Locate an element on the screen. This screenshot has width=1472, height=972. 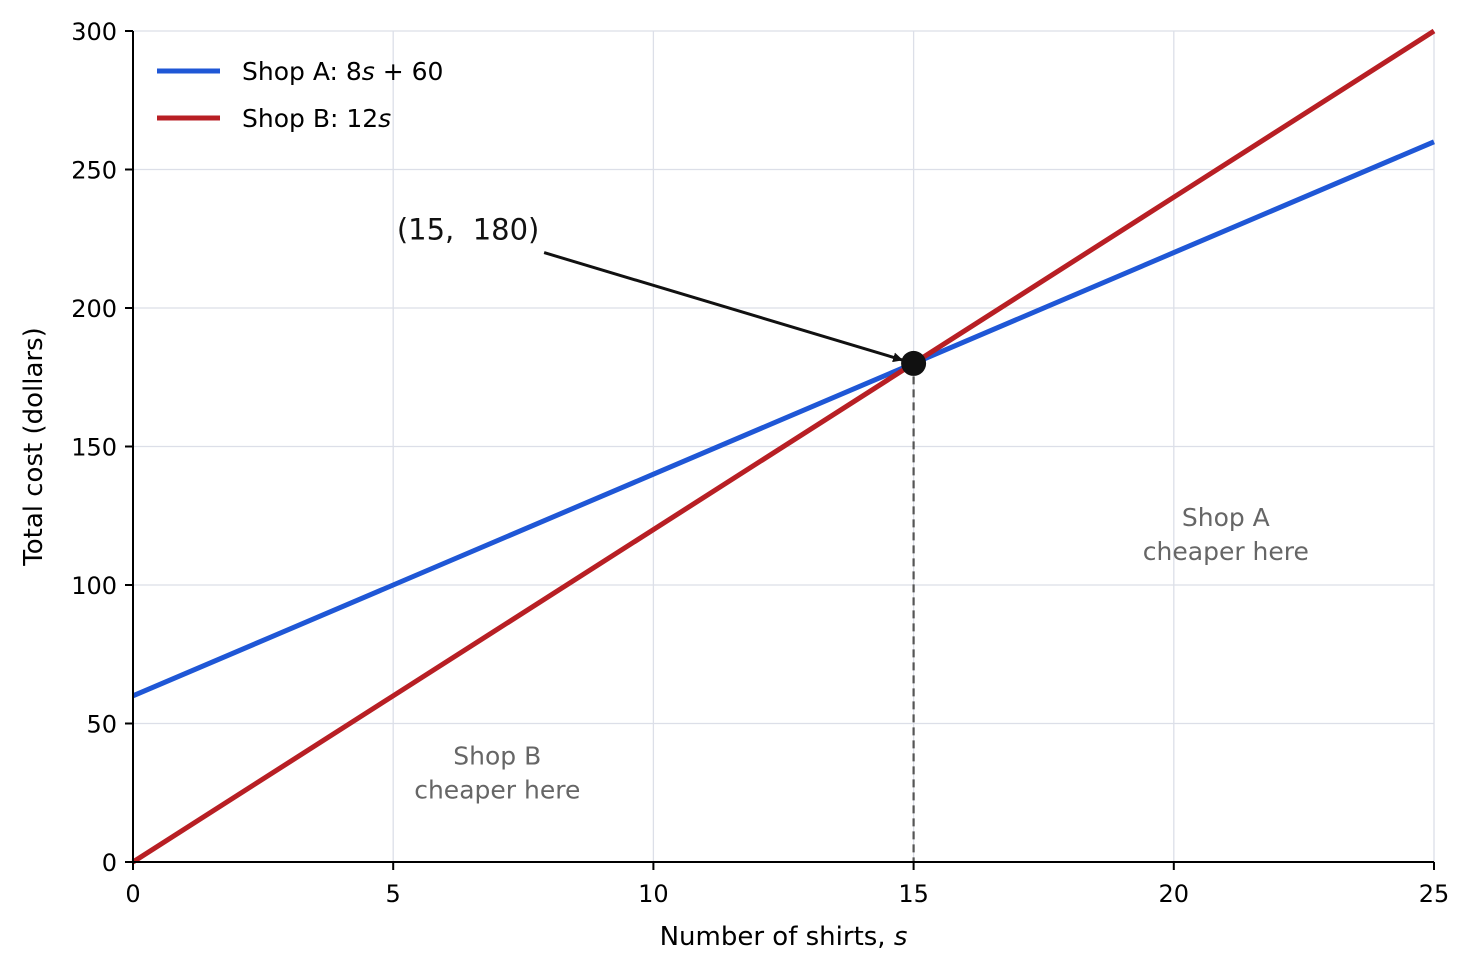
y-tick-label: 0 is located at coordinates (109, 863).